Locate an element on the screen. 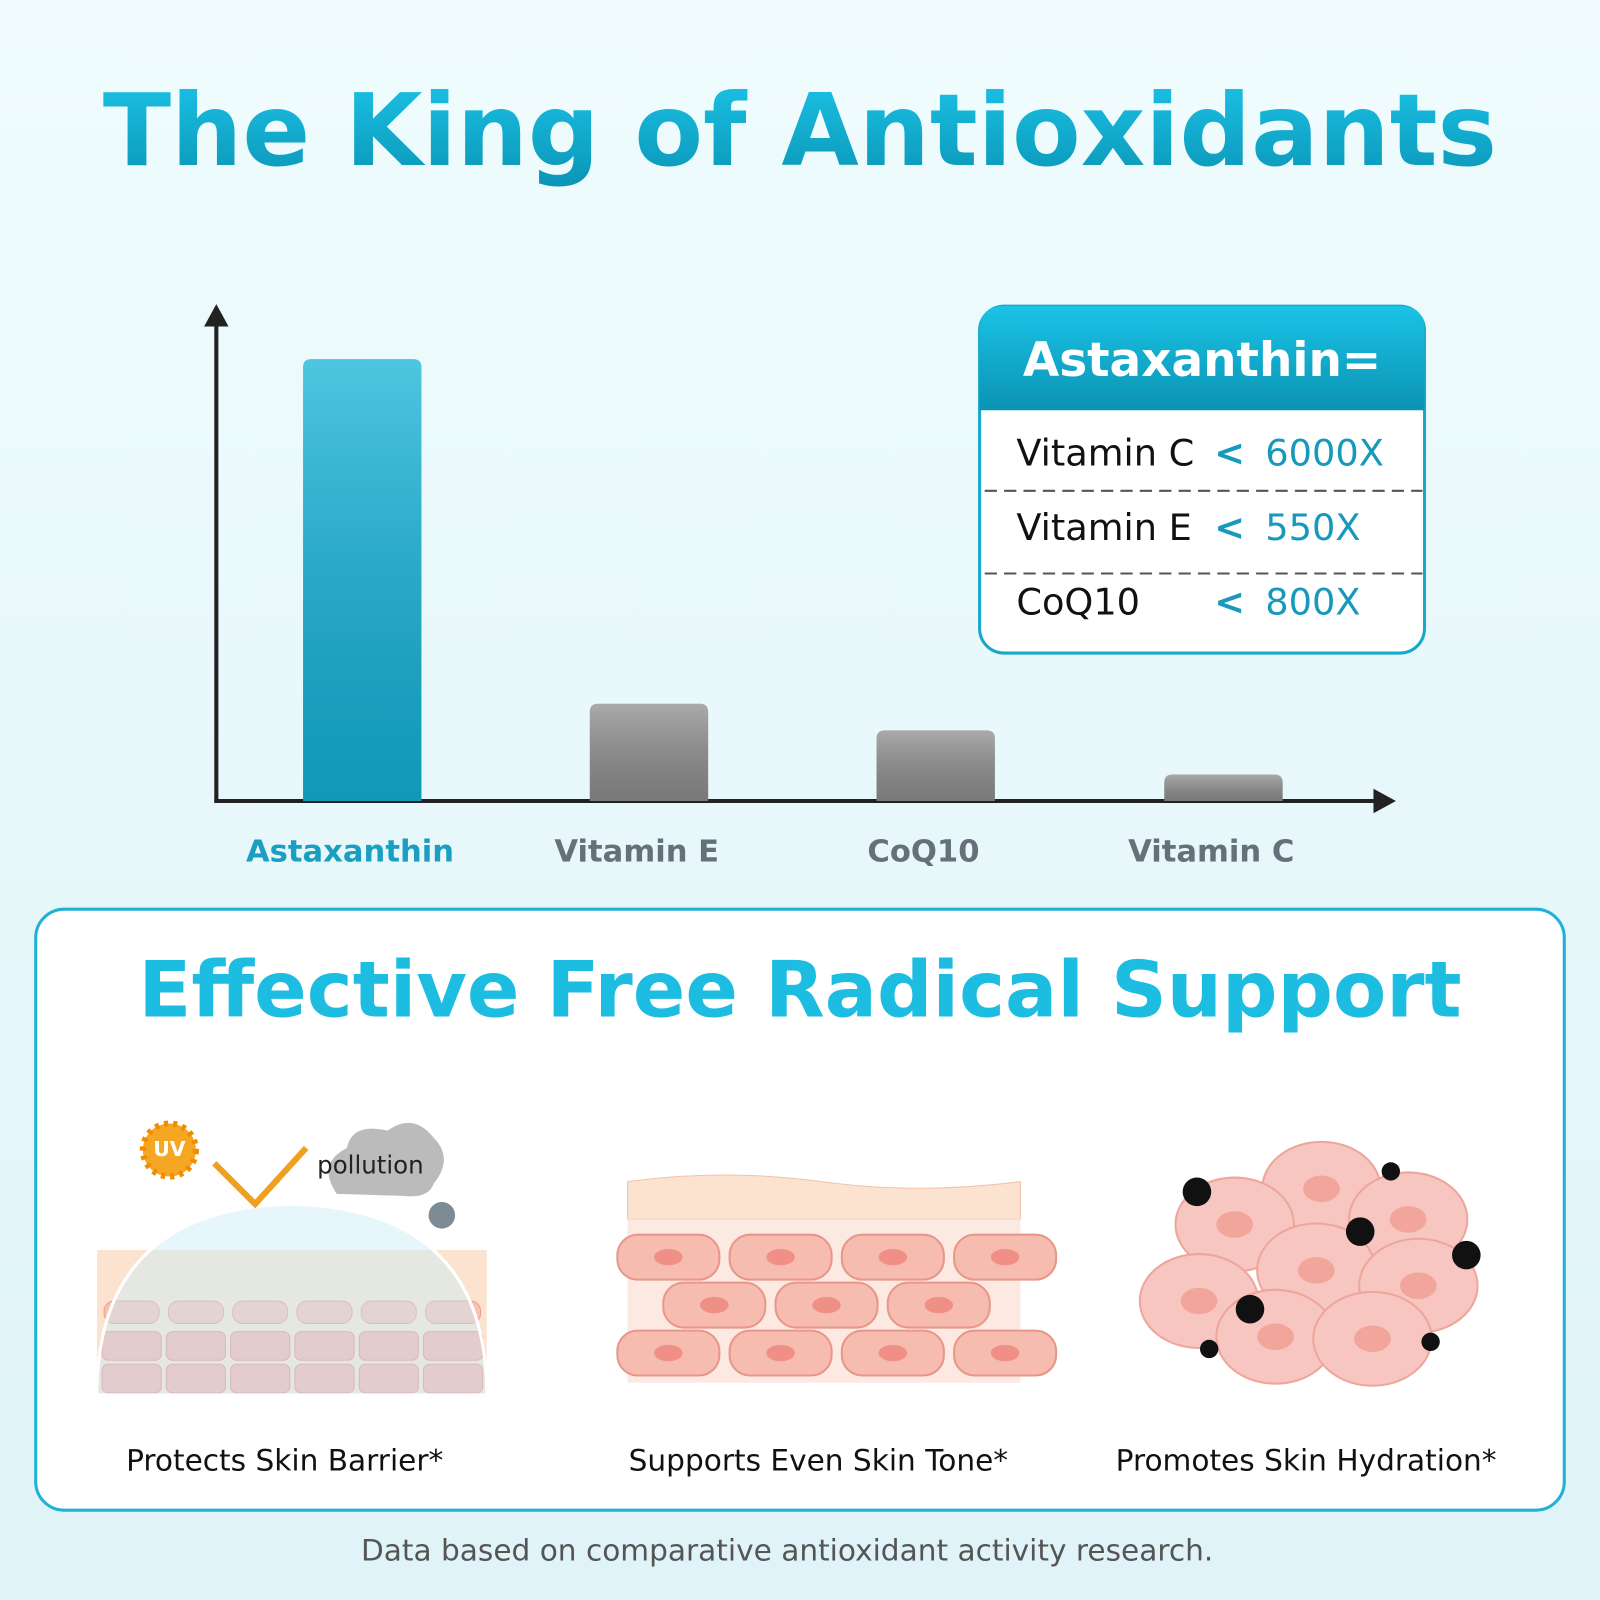 The width and height of the screenshot is (1600, 1600). category-label: Vitamin C is located at coordinates (1211, 852).